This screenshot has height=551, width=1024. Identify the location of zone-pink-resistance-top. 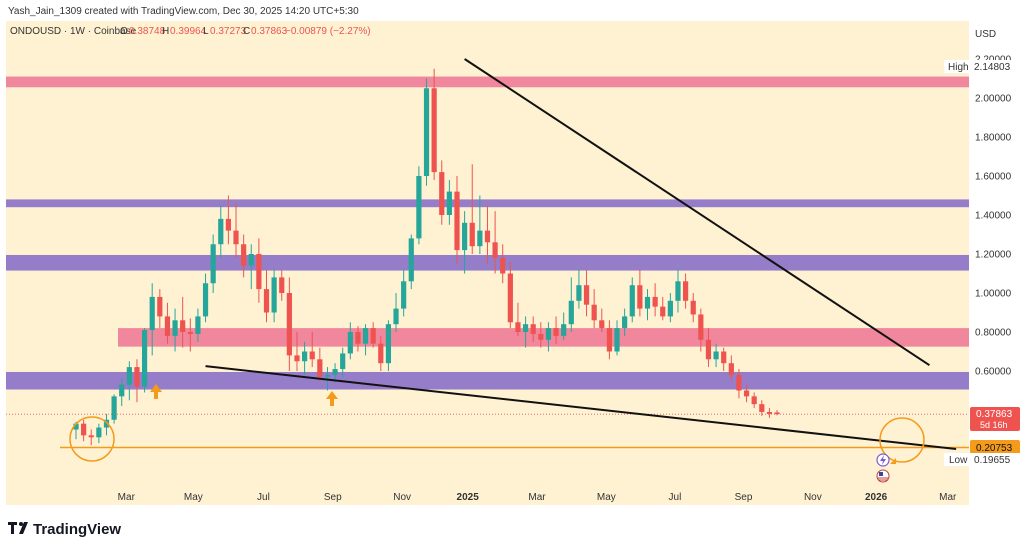
(487, 82).